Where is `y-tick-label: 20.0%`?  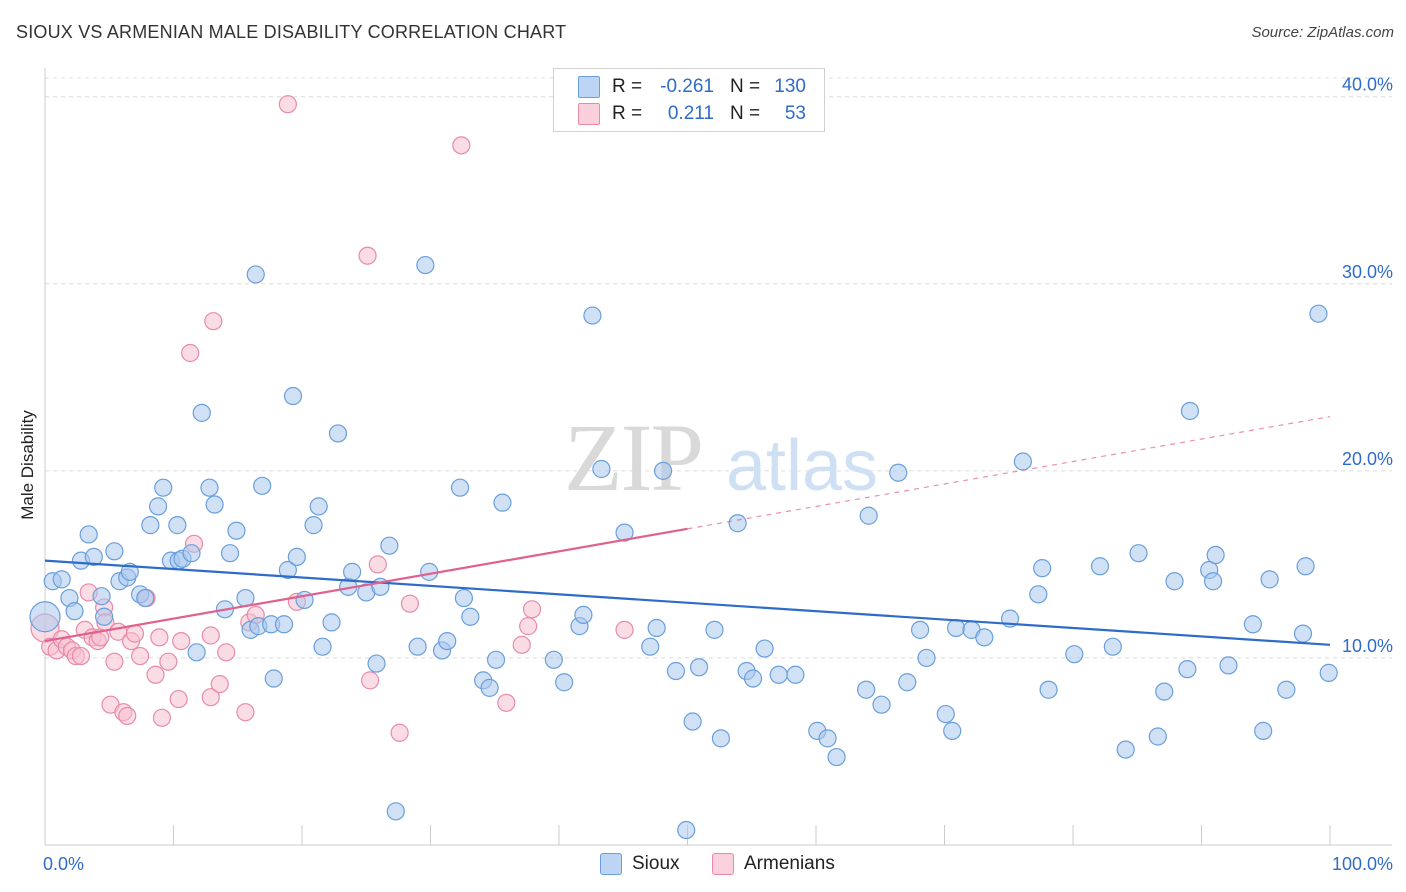
y-tick-label: 20.0% is located at coordinates (1367, 459).